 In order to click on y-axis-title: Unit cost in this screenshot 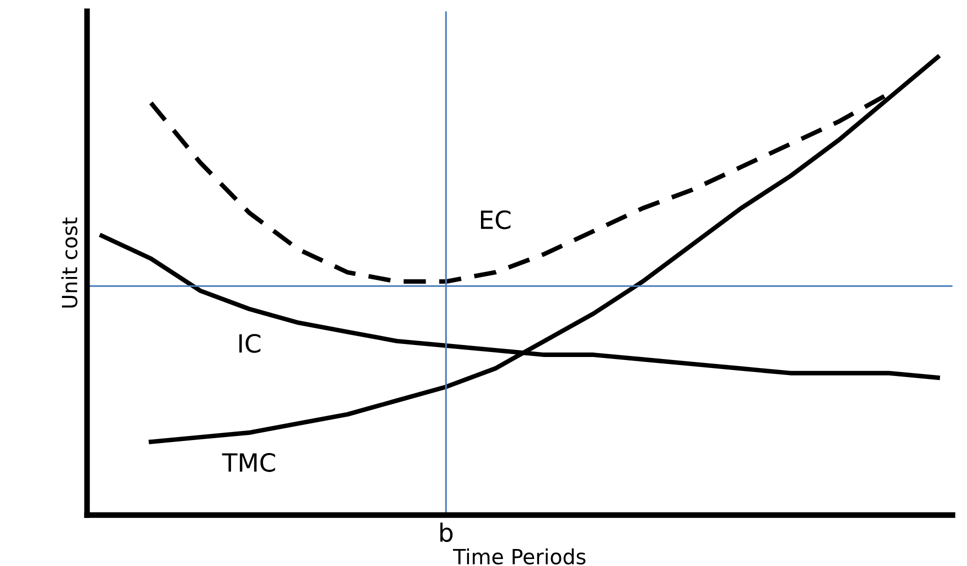, I will do `click(69, 263)`.